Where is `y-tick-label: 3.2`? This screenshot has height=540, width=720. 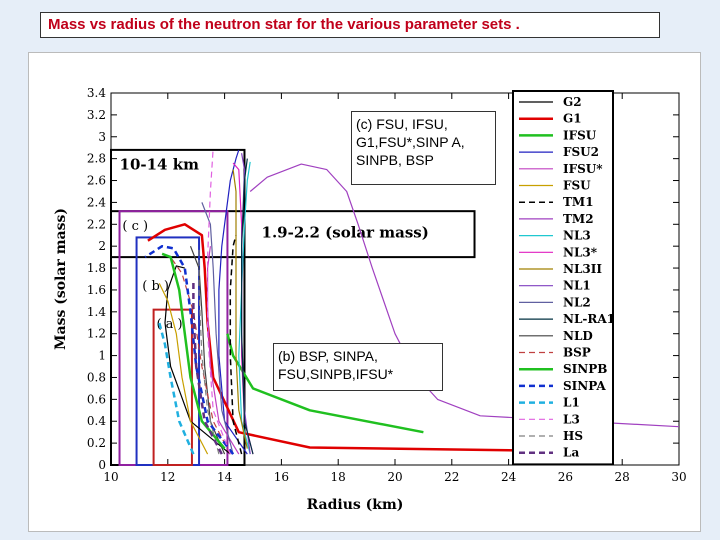
y-tick-label: 3.2 is located at coordinates (96, 115).